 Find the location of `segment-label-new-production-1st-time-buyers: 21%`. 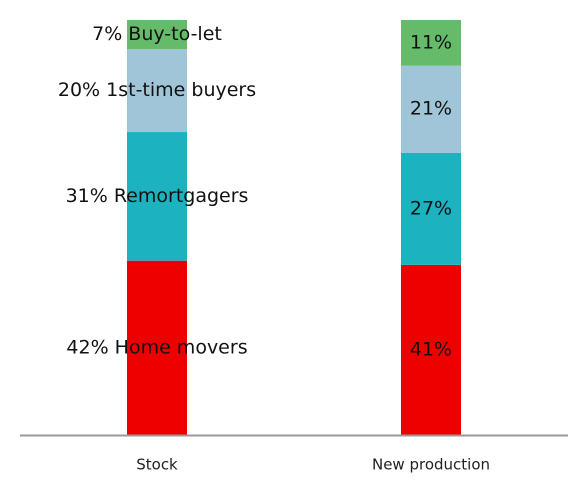

segment-label-new-production-1st-time-buyers: 21% is located at coordinates (431, 109).